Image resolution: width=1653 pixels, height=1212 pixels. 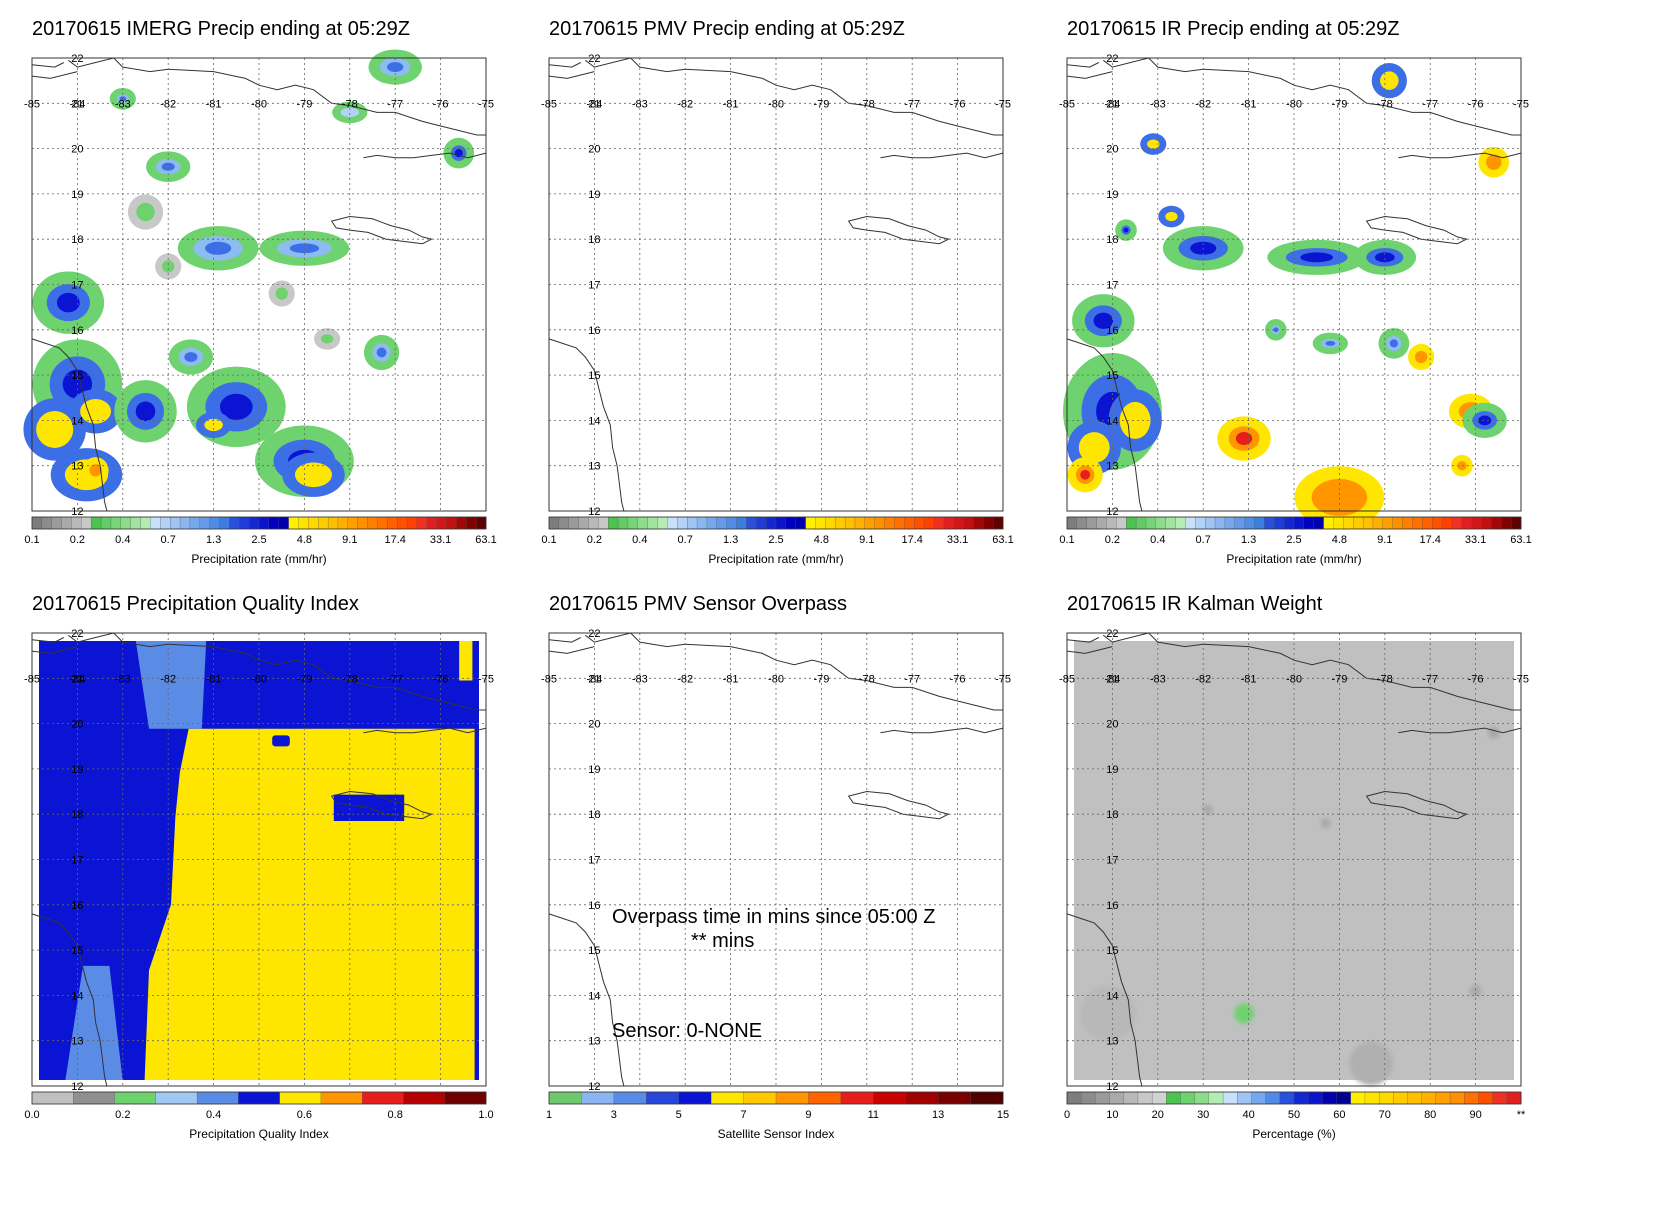 What do you see at coordinates (821, 540) in the screenshot?
I see `colorbar-tick: 4.8` at bounding box center [821, 540].